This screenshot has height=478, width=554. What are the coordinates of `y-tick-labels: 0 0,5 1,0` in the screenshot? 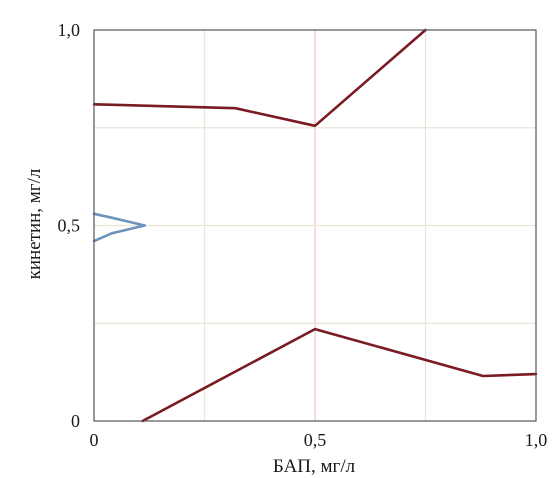 It's located at (69, 225).